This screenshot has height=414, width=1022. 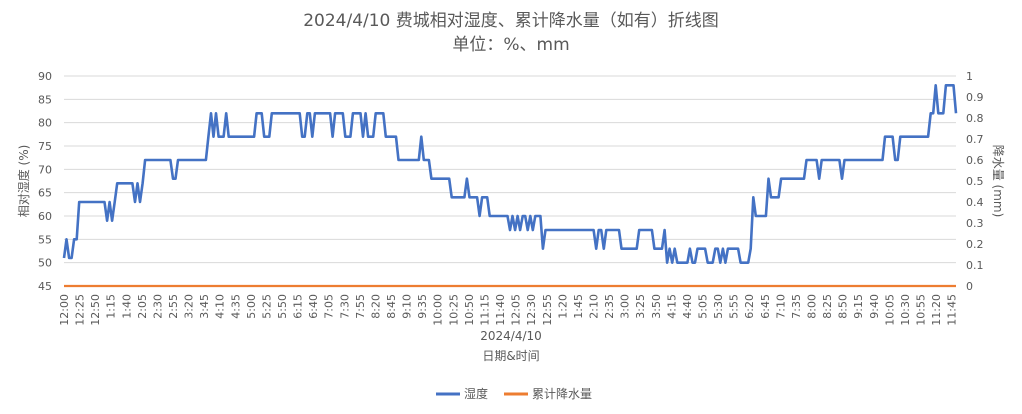 What do you see at coordinates (998, 181) in the screenshot?
I see `right-axis-label: 降水量 (mm)` at bounding box center [998, 181].